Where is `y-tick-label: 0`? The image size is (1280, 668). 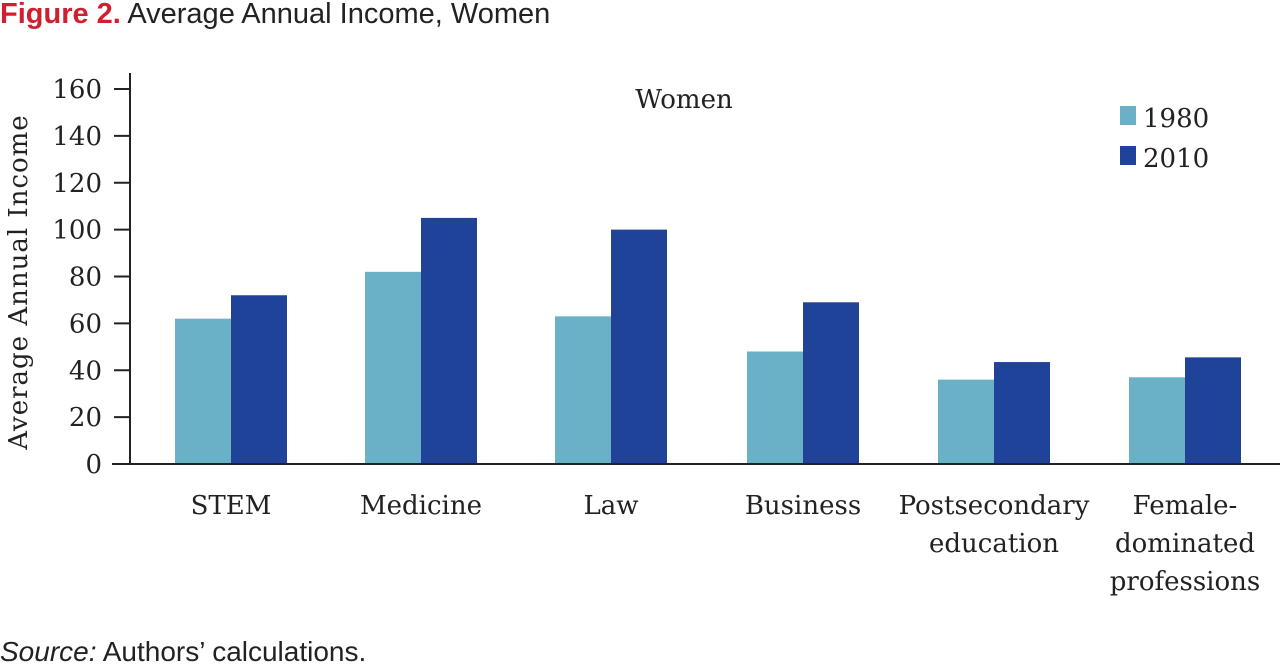 y-tick-label: 0 is located at coordinates (93, 465).